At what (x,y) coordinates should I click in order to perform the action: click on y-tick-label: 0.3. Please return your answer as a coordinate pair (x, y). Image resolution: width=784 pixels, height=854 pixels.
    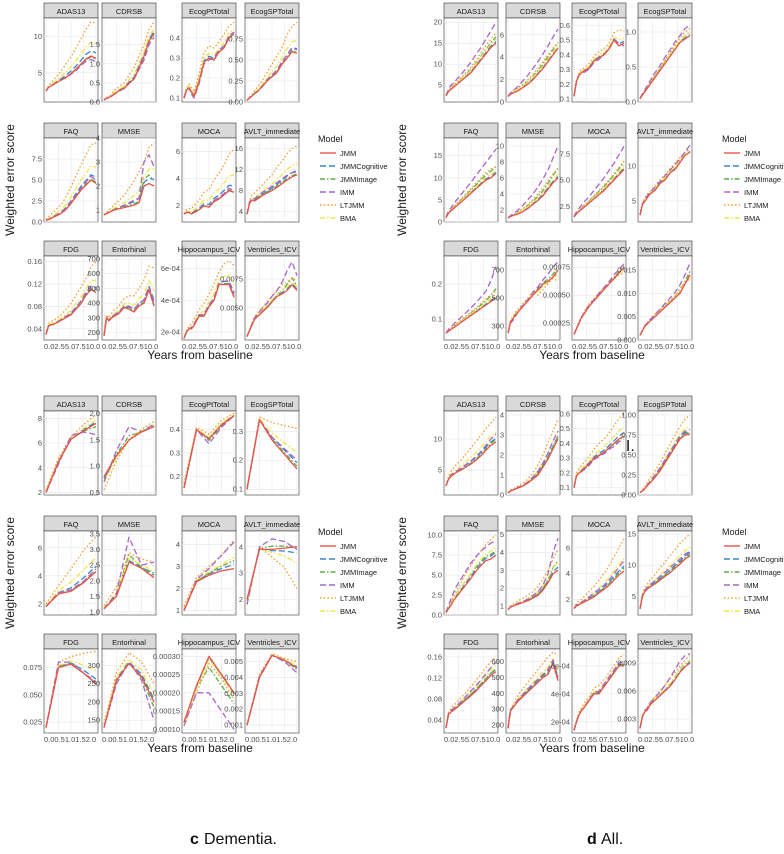
    Looking at the image, I should click on (565, 69).